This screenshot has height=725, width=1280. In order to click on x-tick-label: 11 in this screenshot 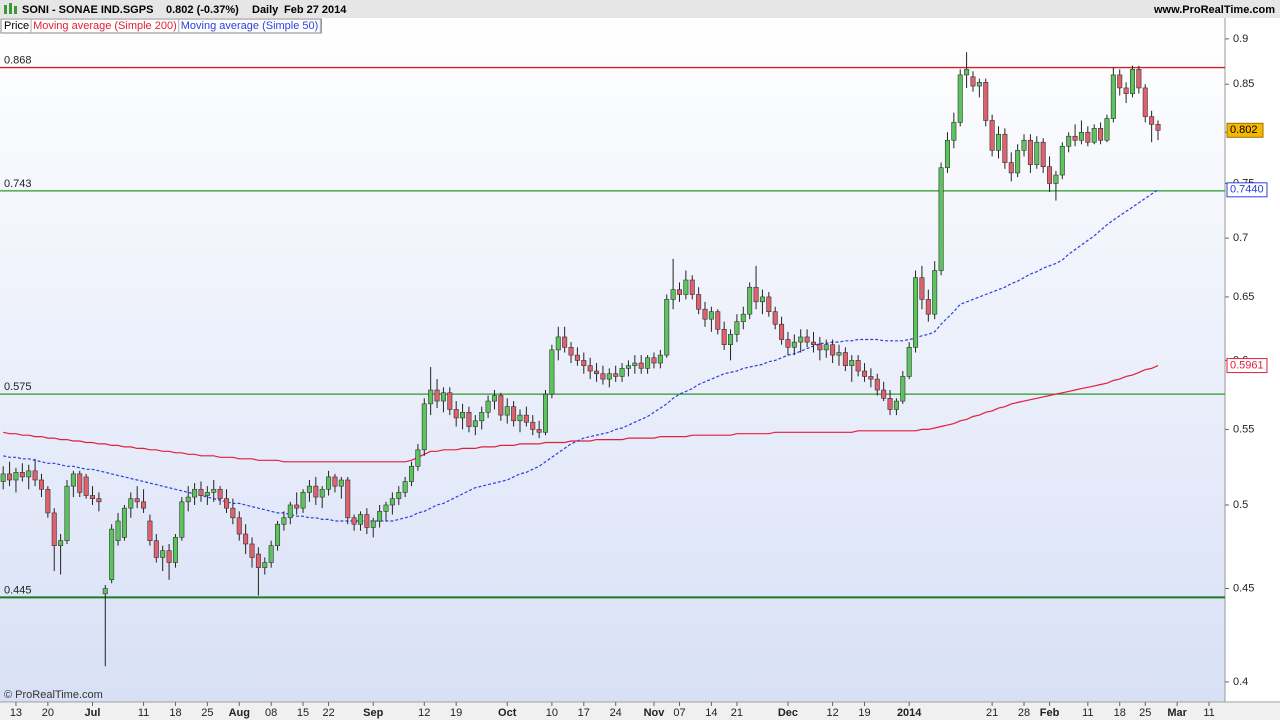, I will do `click(143, 713)`.